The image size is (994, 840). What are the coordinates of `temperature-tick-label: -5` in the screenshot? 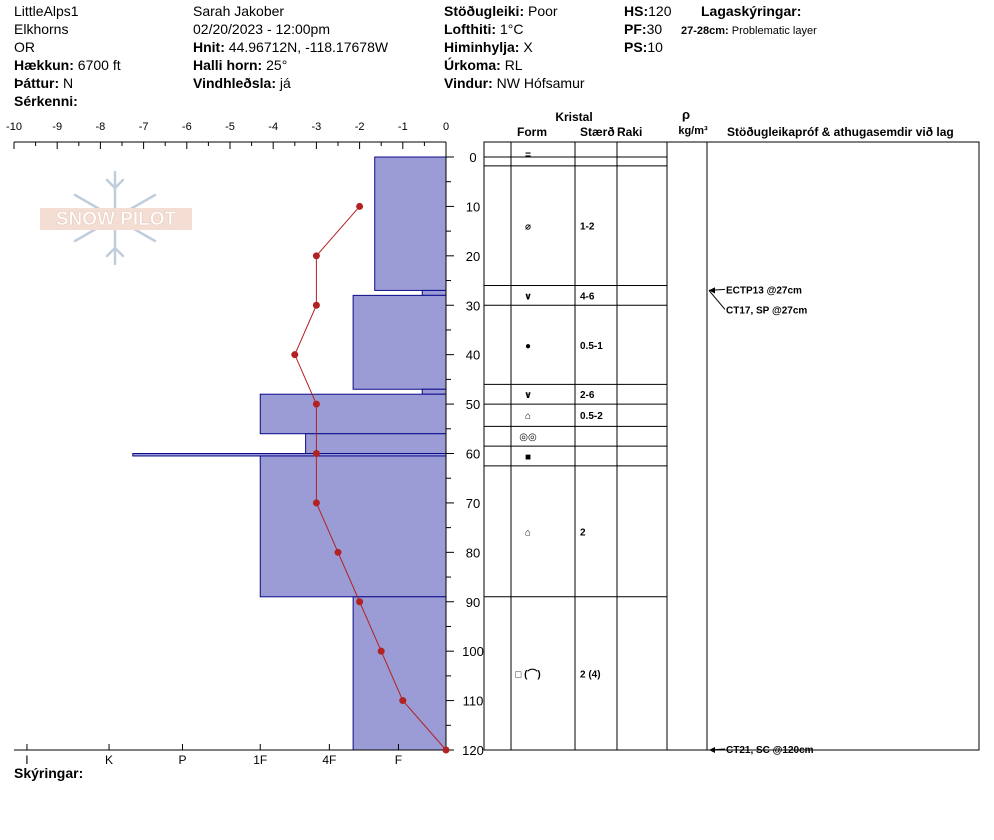 It's located at (230, 127).